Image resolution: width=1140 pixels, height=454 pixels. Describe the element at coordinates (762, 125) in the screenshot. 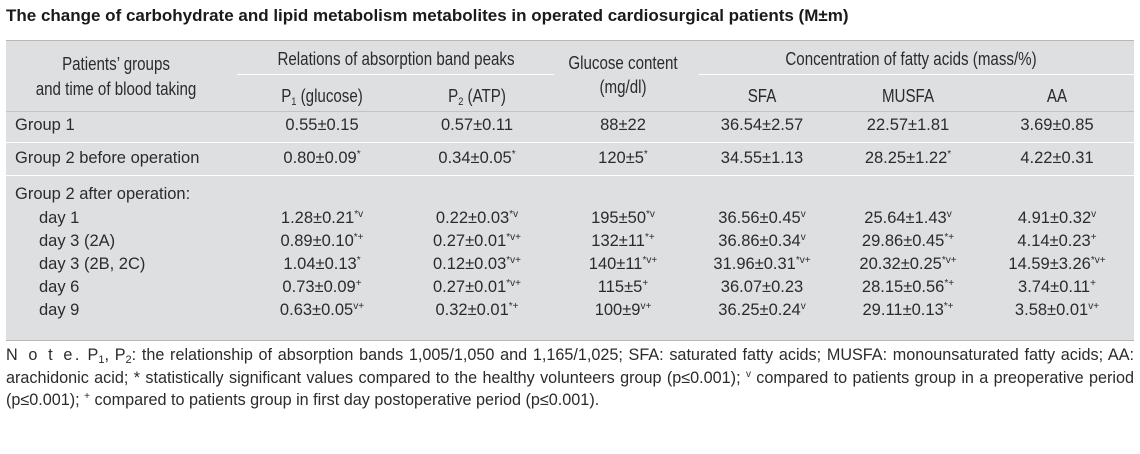

I see `cell-sfa: 36.54±2.57` at that location.